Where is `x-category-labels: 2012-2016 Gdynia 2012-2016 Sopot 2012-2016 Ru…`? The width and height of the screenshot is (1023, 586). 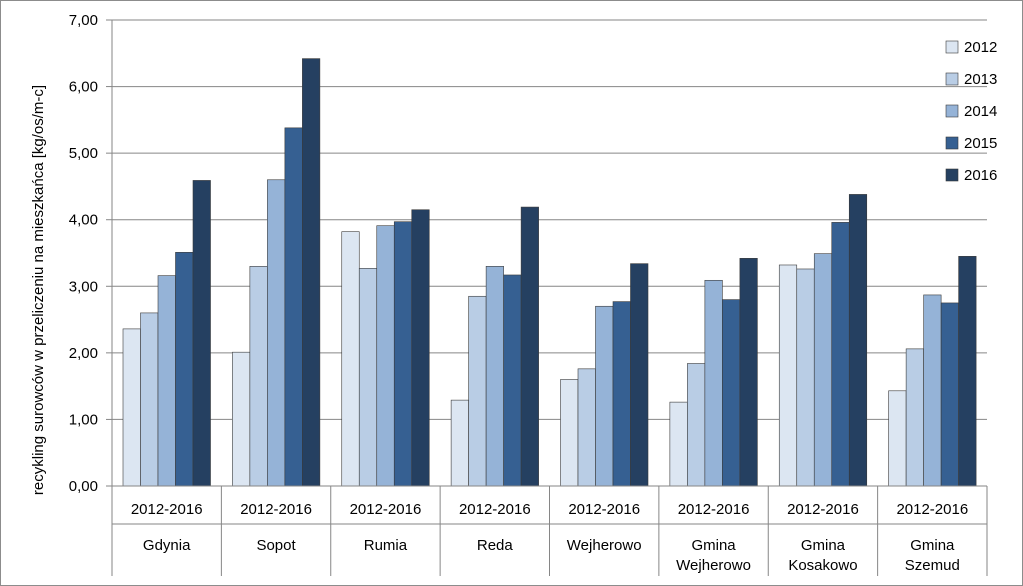
x-category-labels: 2012-2016 Gdynia 2012-2016 Sopot 2012-2016 Ru… is located at coordinates (549, 537).